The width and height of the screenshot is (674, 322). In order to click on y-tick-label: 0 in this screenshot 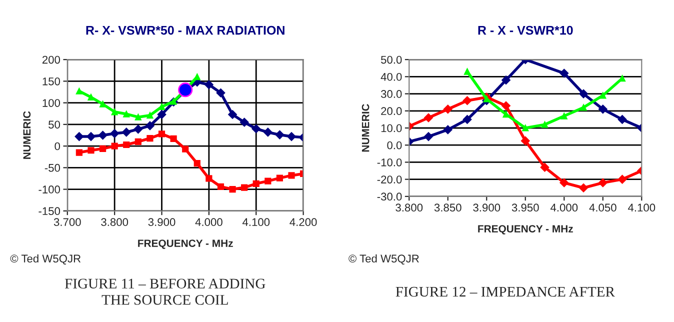, I will do `click(57, 146)`.